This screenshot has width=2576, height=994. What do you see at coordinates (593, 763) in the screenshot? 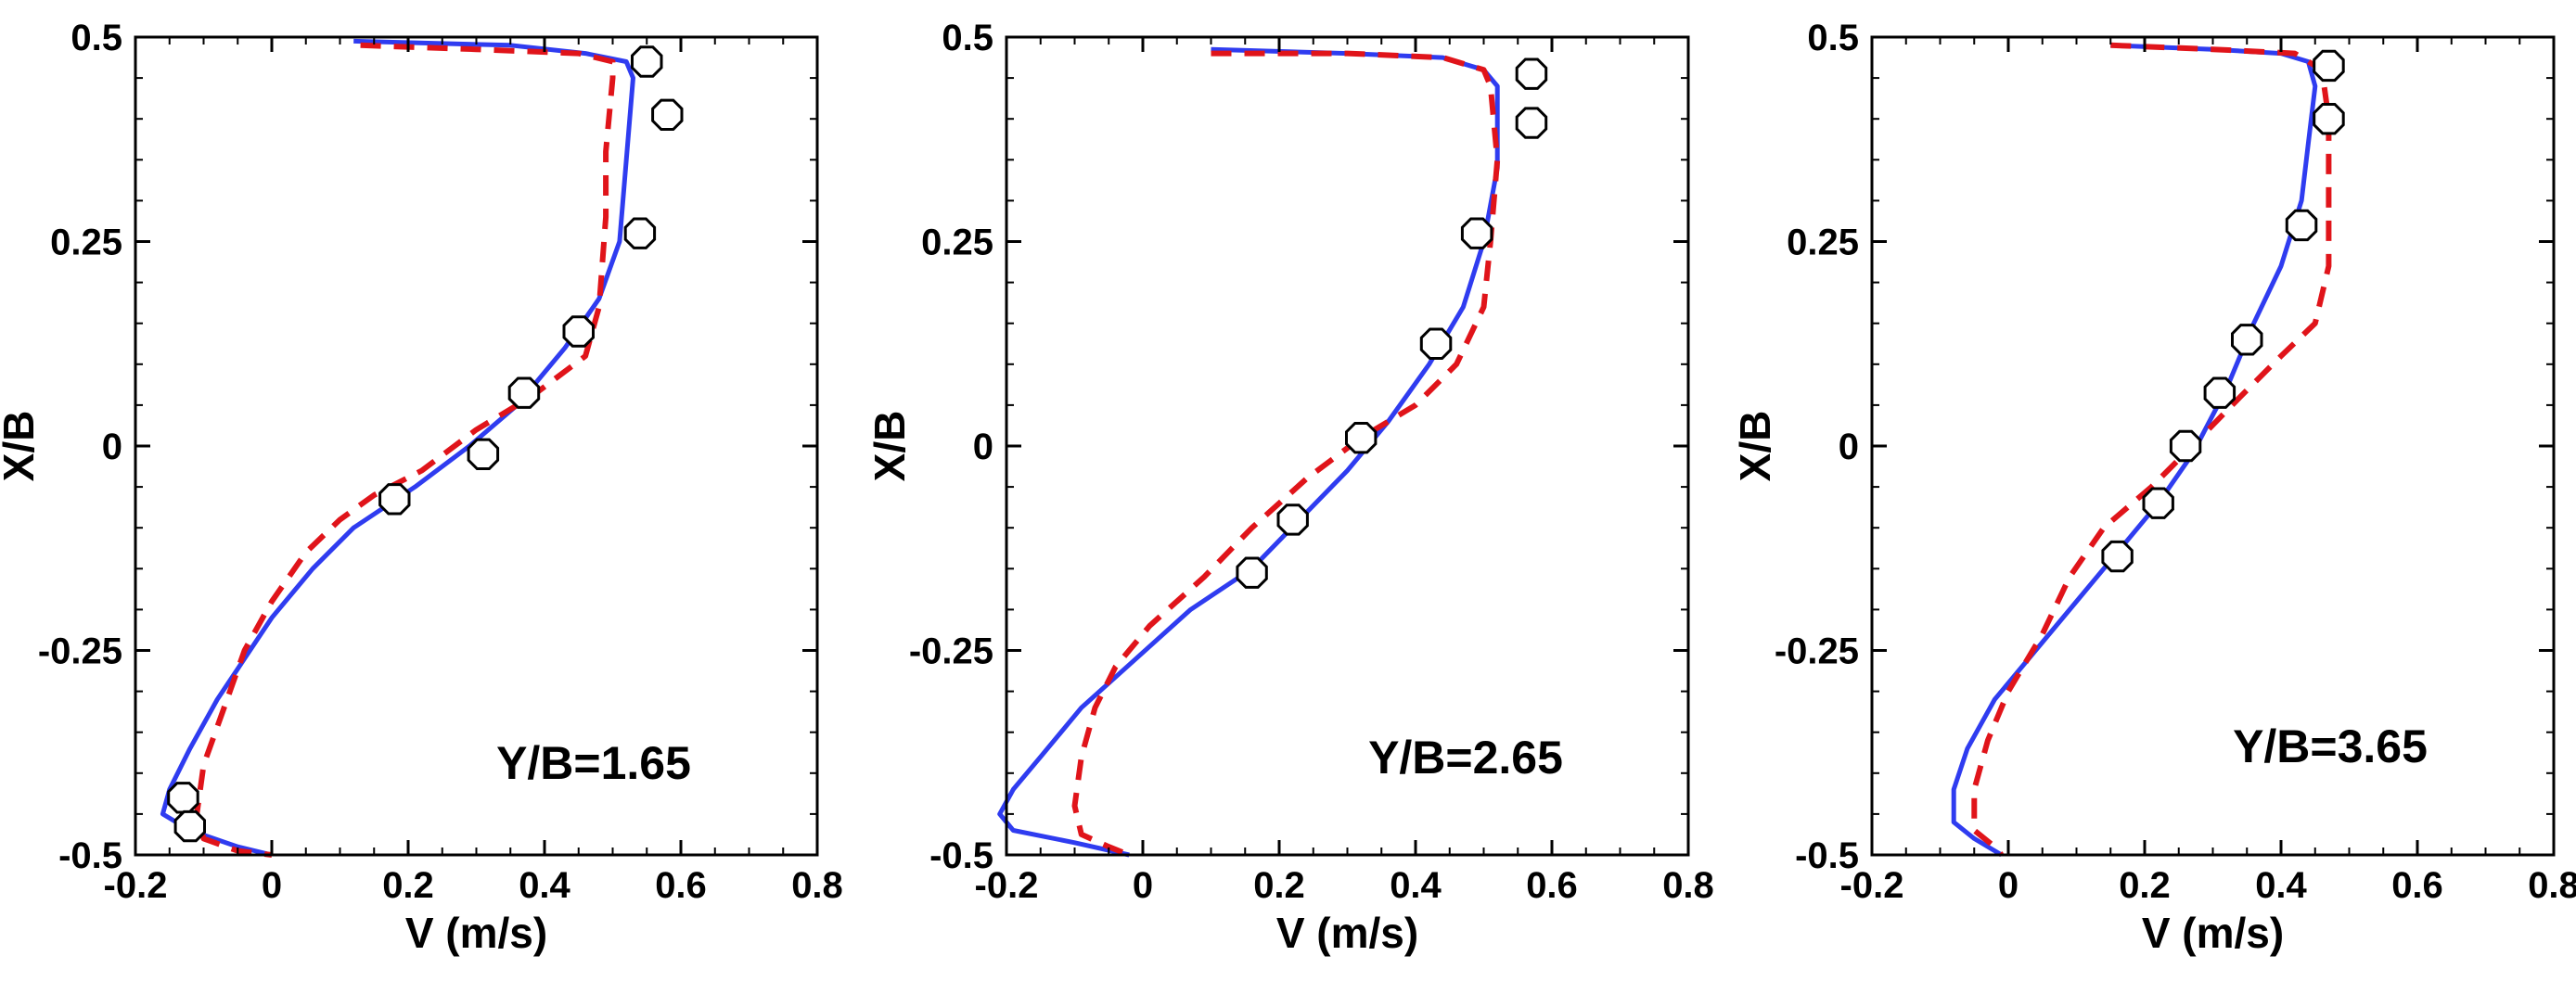
I see `panel-annotation: Y/B=1.65` at bounding box center [593, 763].